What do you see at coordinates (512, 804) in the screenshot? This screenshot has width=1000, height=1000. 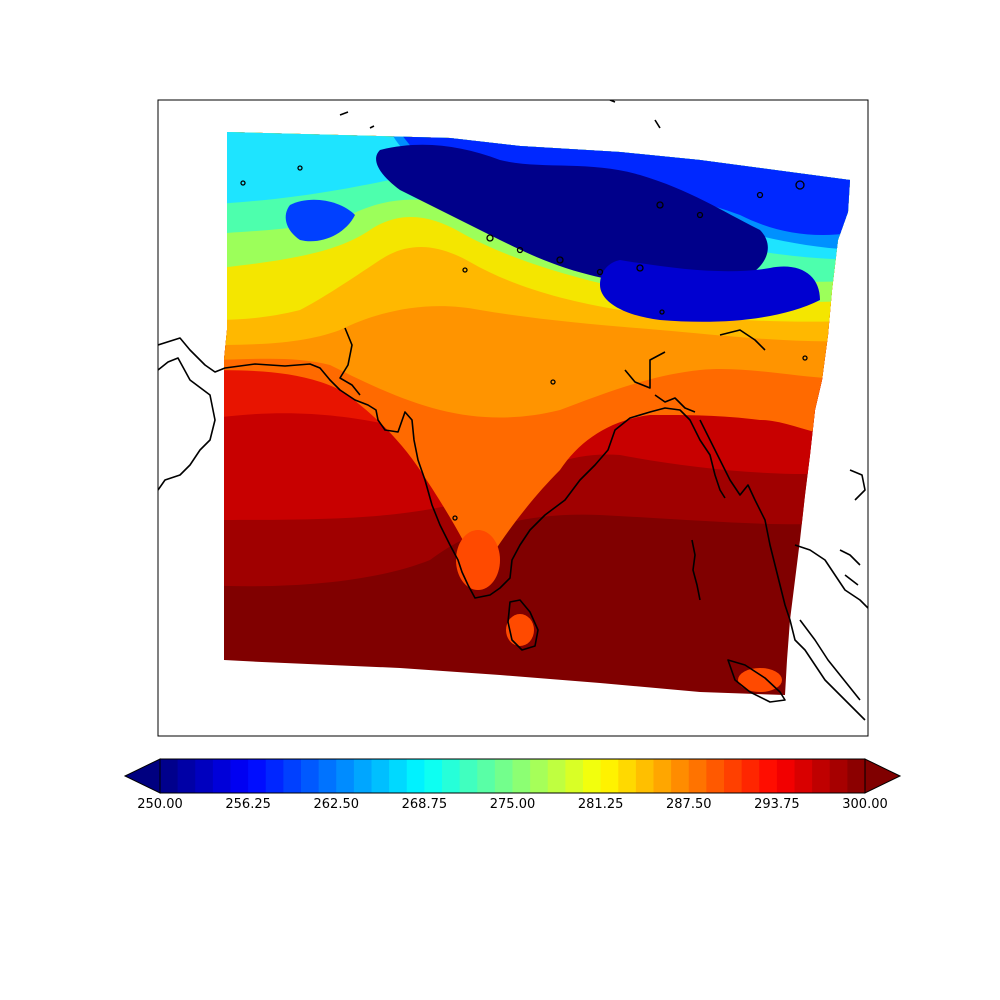 I see `colorbar-tick-label: 275.00` at bounding box center [512, 804].